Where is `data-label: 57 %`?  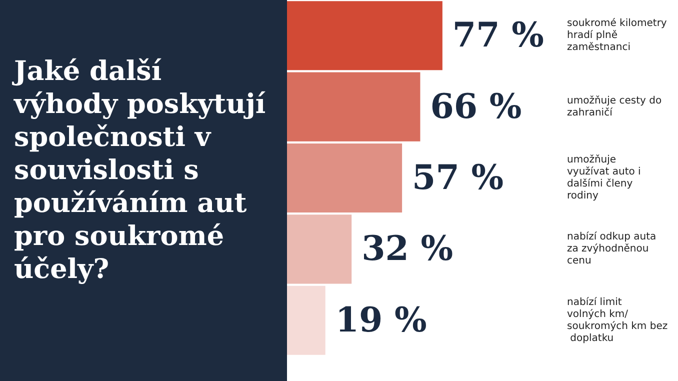
data-label: 57 % is located at coordinates (458, 178).